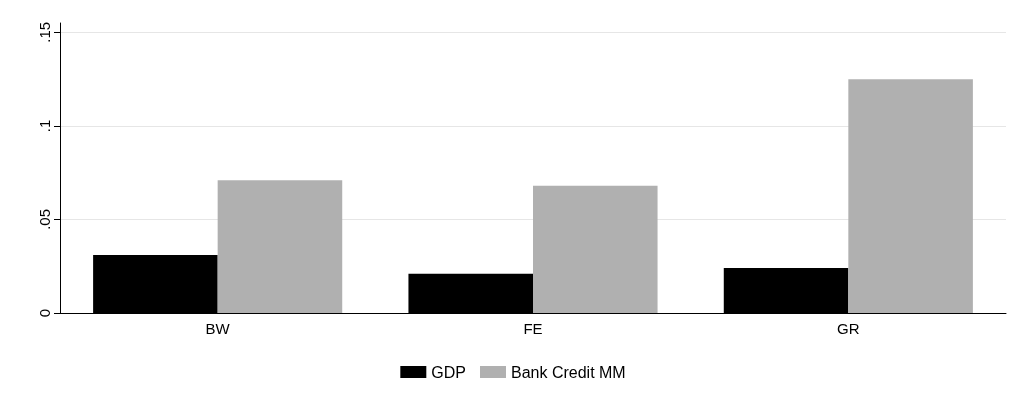  I want to click on x-tick-label: GR, so click(848, 328).